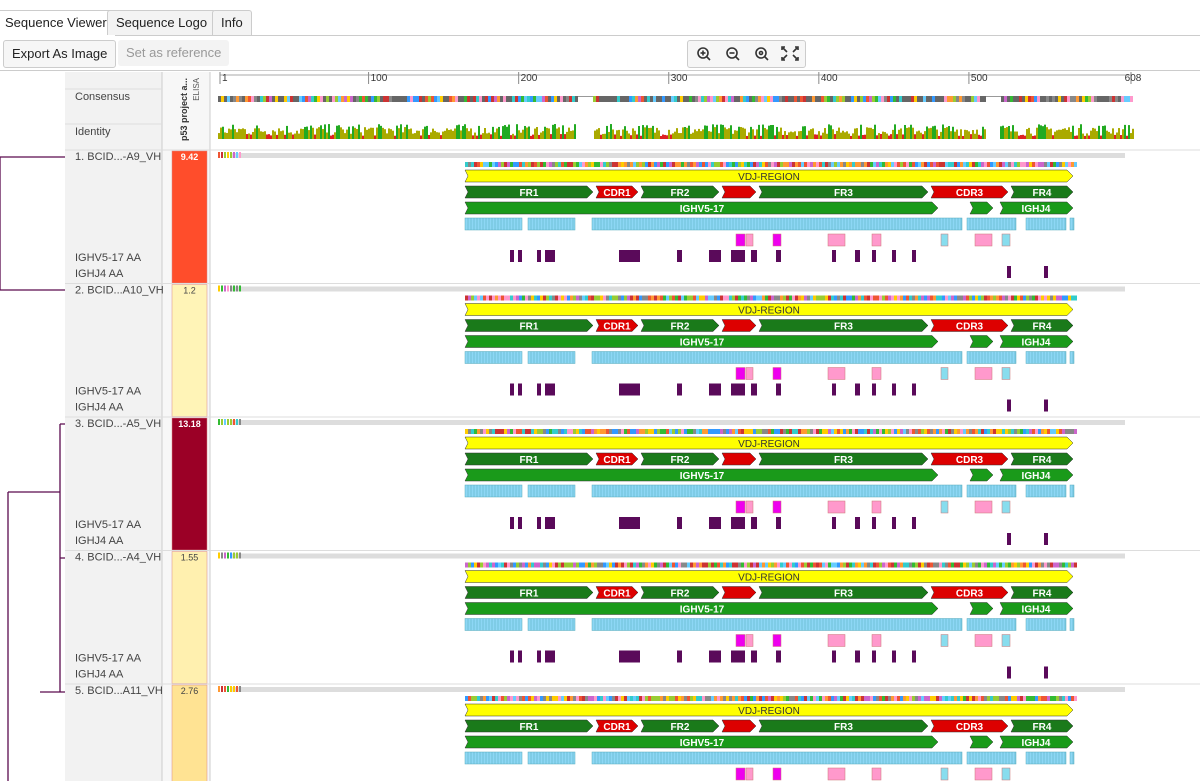 The image size is (1200, 781). I want to click on zoom-reset, so click(762, 54).